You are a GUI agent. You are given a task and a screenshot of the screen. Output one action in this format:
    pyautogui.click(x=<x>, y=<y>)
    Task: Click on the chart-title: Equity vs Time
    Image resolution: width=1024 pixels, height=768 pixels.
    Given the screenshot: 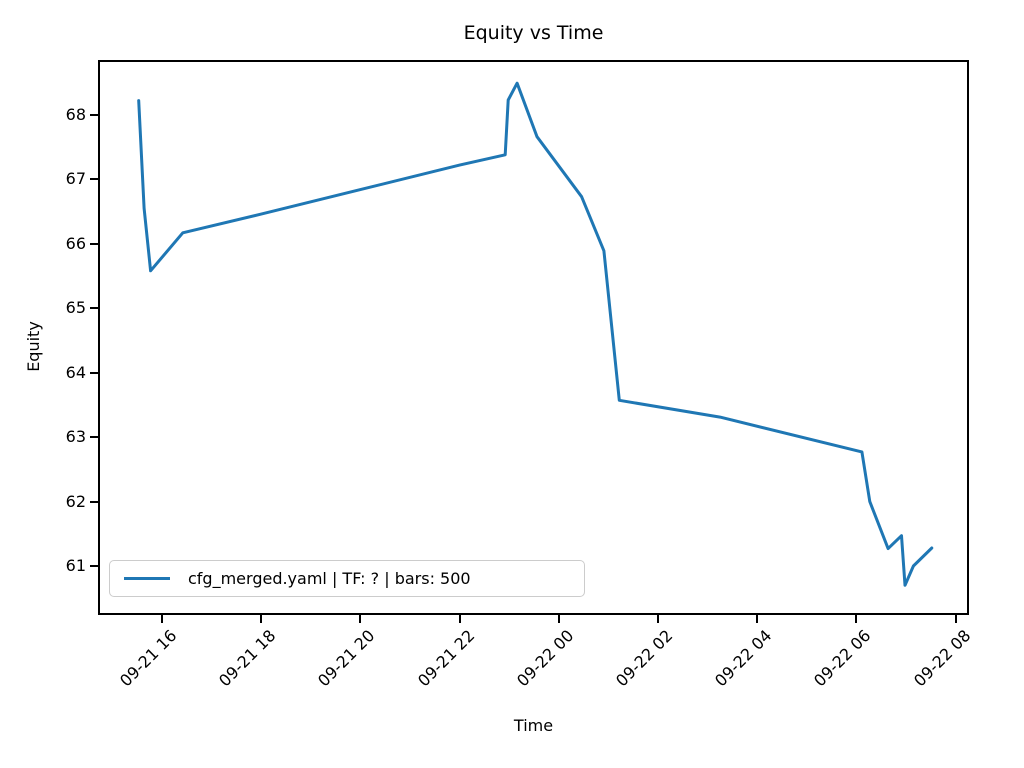 What is the action you would take?
    pyautogui.click(x=533, y=33)
    